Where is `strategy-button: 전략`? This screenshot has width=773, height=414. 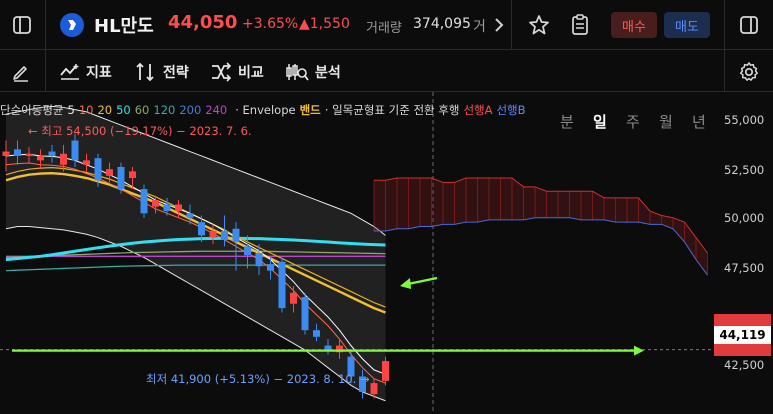
strategy-button: 전략 is located at coordinates (162, 72).